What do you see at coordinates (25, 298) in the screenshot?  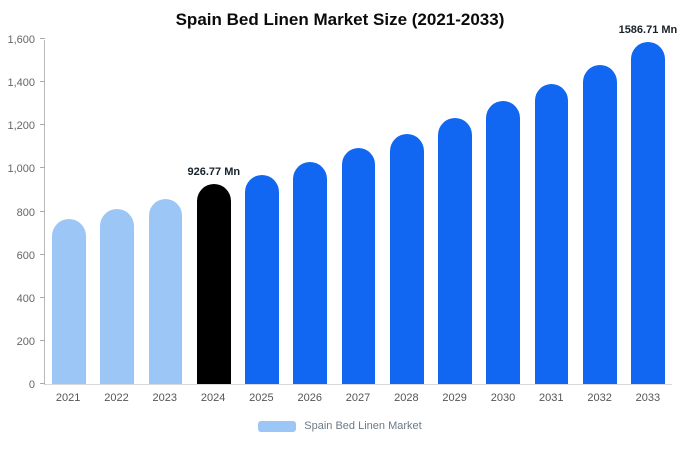 I see `y-tick-label: 400` at bounding box center [25, 298].